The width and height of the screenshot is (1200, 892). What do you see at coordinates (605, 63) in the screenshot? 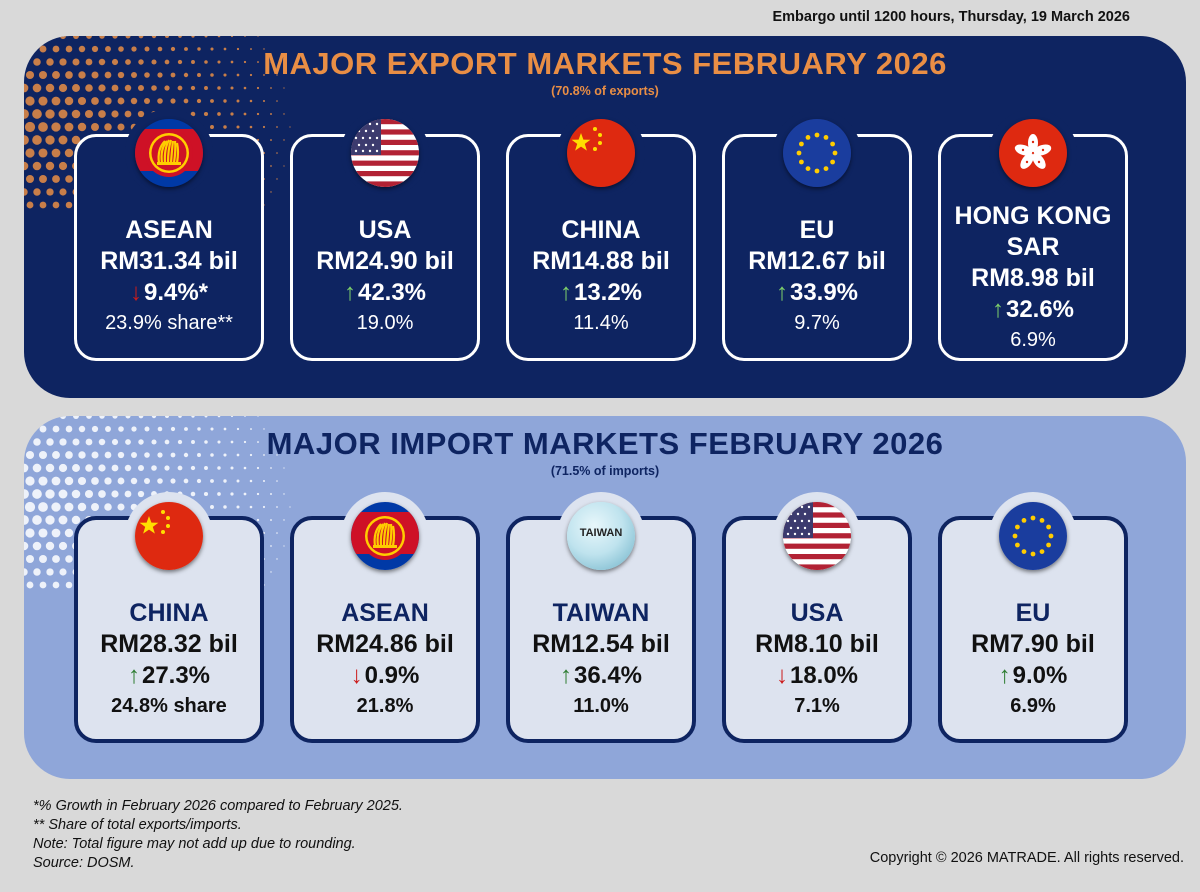
I see `export-panel-title: MAJOR EXPORT MARKETS FEBRUARY 2026` at bounding box center [605, 63].